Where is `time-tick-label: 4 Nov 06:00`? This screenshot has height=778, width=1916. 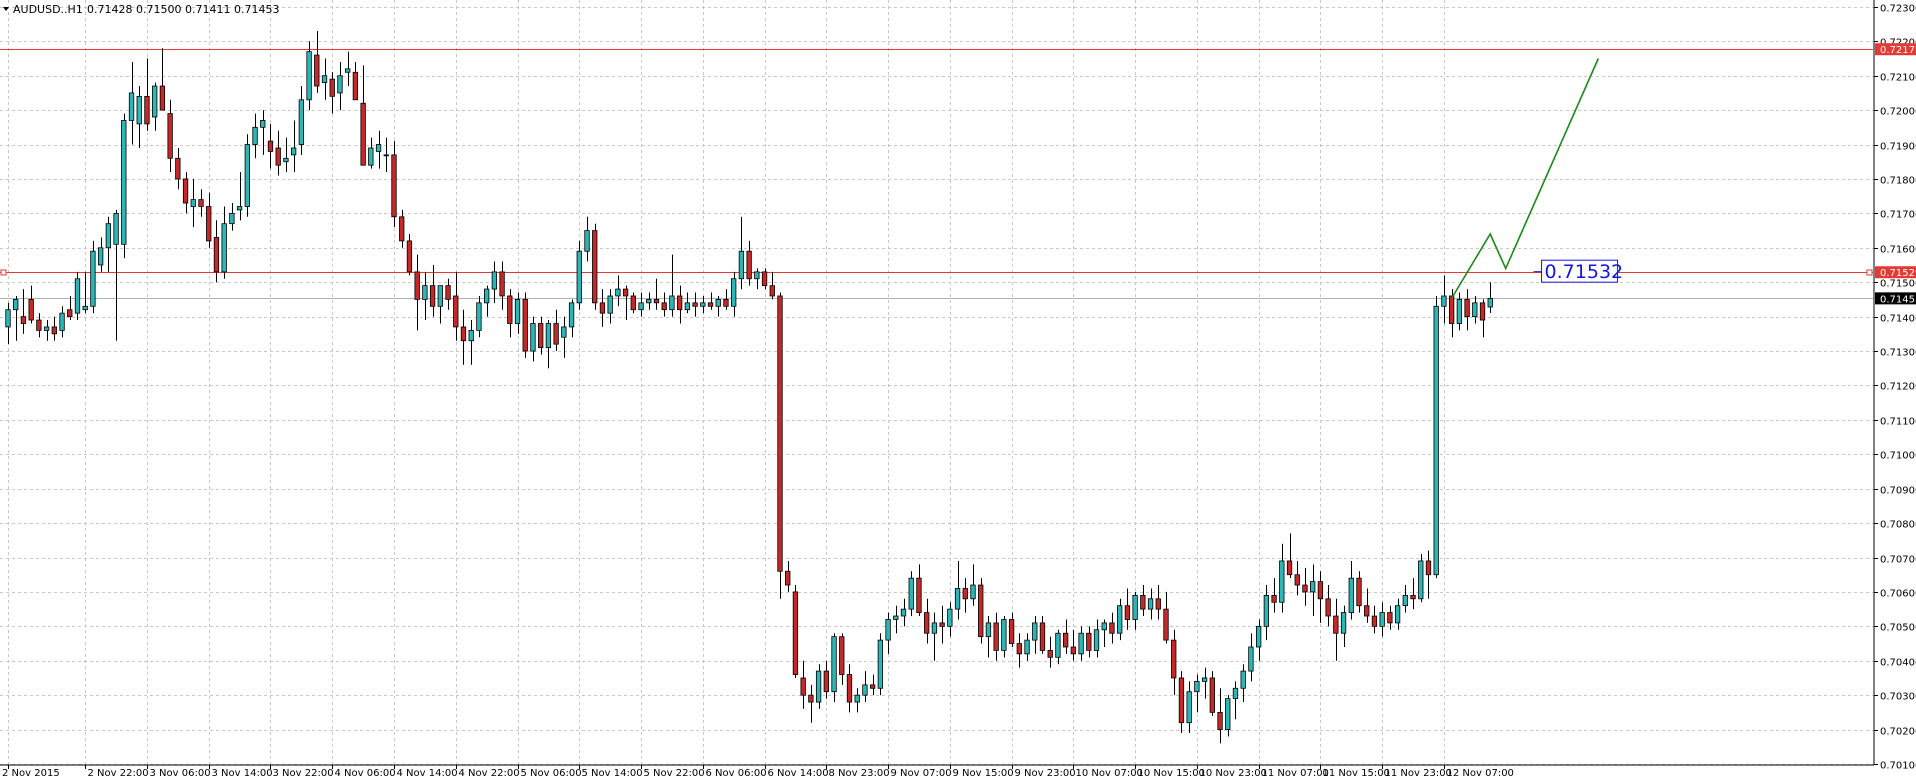
time-tick-label: 4 Nov 06:00 is located at coordinates (365, 773).